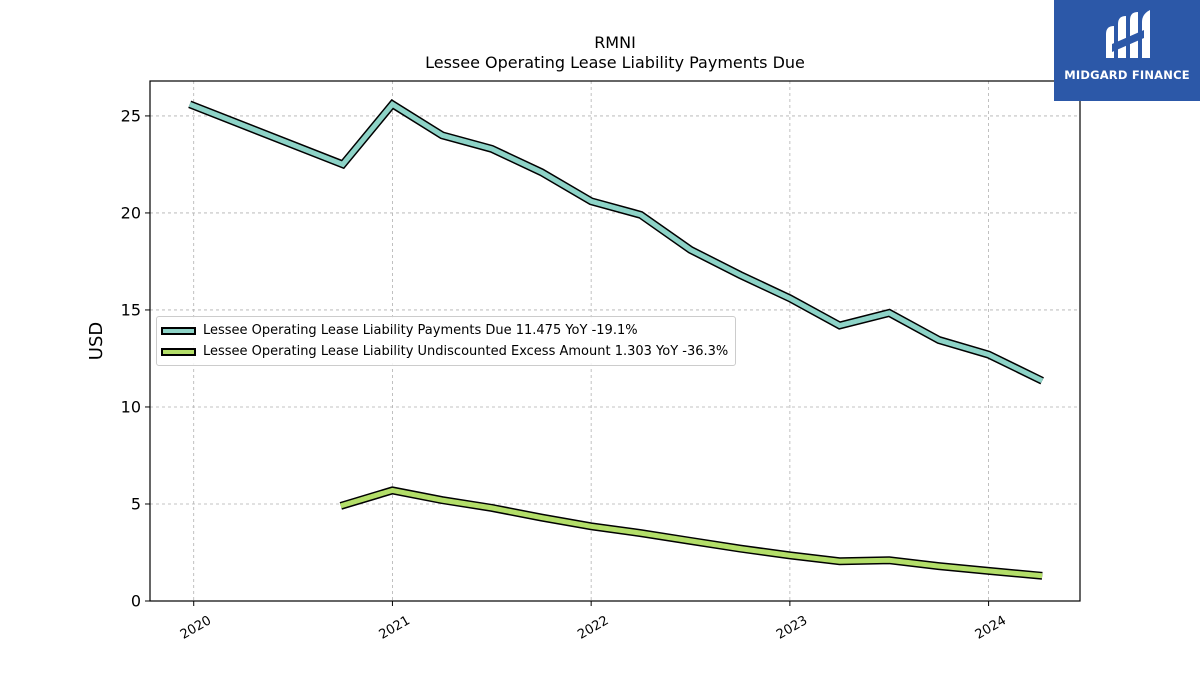 Image resolution: width=1200 pixels, height=675 pixels. What do you see at coordinates (593, 628) in the screenshot?
I see `x-tick-label: 2022` at bounding box center [593, 628].